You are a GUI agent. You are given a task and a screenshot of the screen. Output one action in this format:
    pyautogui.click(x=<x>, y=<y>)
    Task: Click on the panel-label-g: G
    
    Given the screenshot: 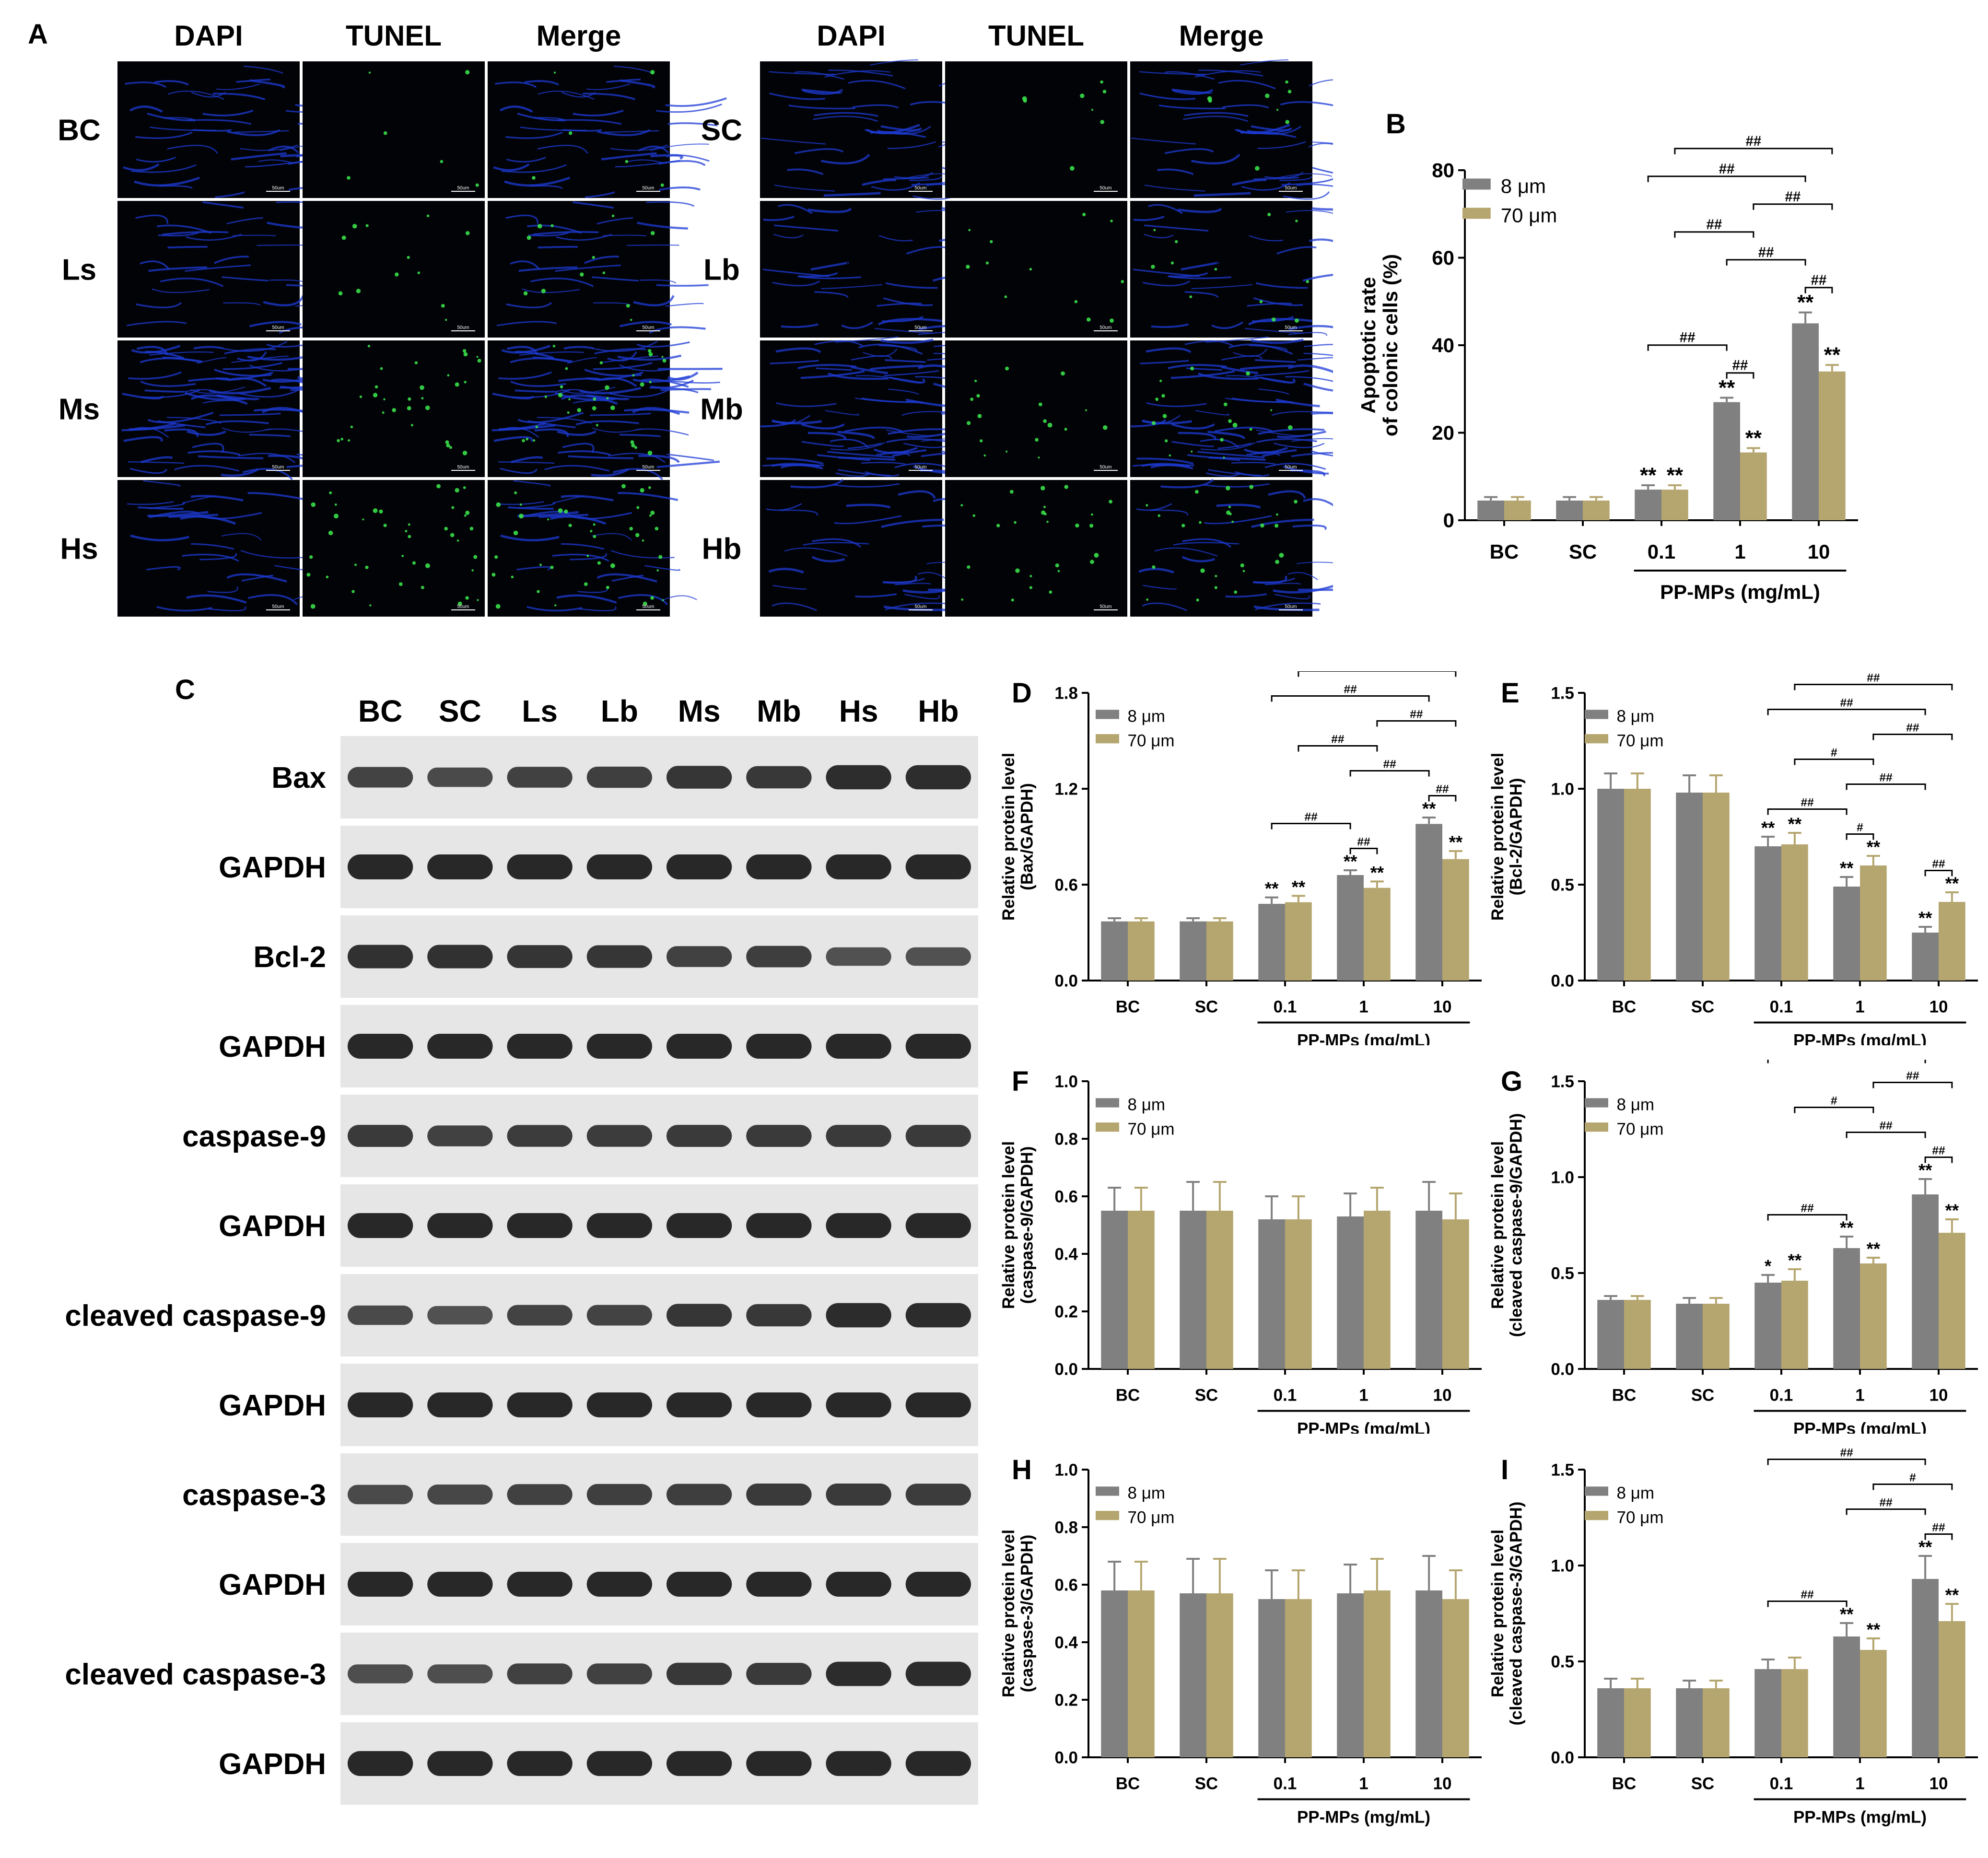 What is the action you would take?
    pyautogui.click(x=1512, y=1081)
    